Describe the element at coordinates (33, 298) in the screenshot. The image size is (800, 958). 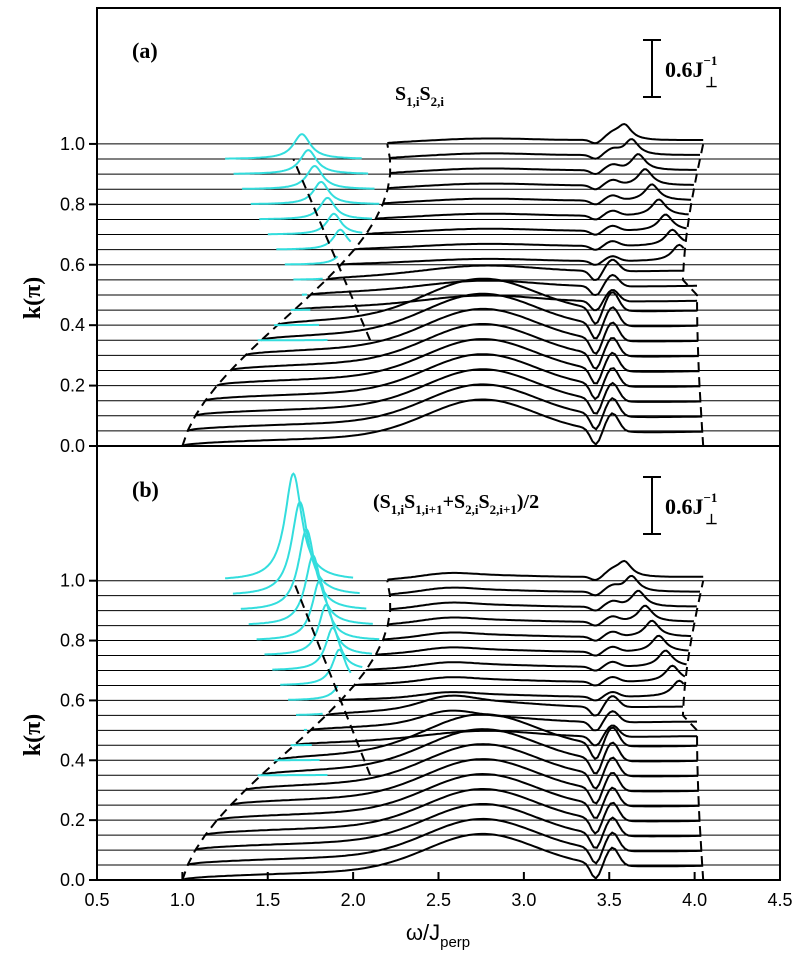
I see `panel-a-y-axis-title: k(π)` at that location.